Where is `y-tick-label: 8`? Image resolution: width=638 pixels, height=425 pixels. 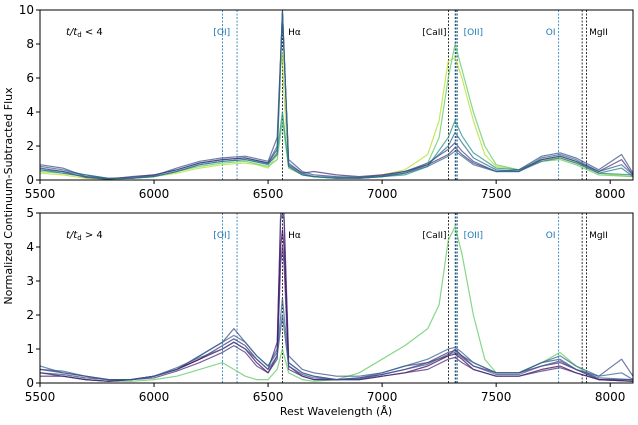
y-tick-label: 8 is located at coordinates (30, 44).